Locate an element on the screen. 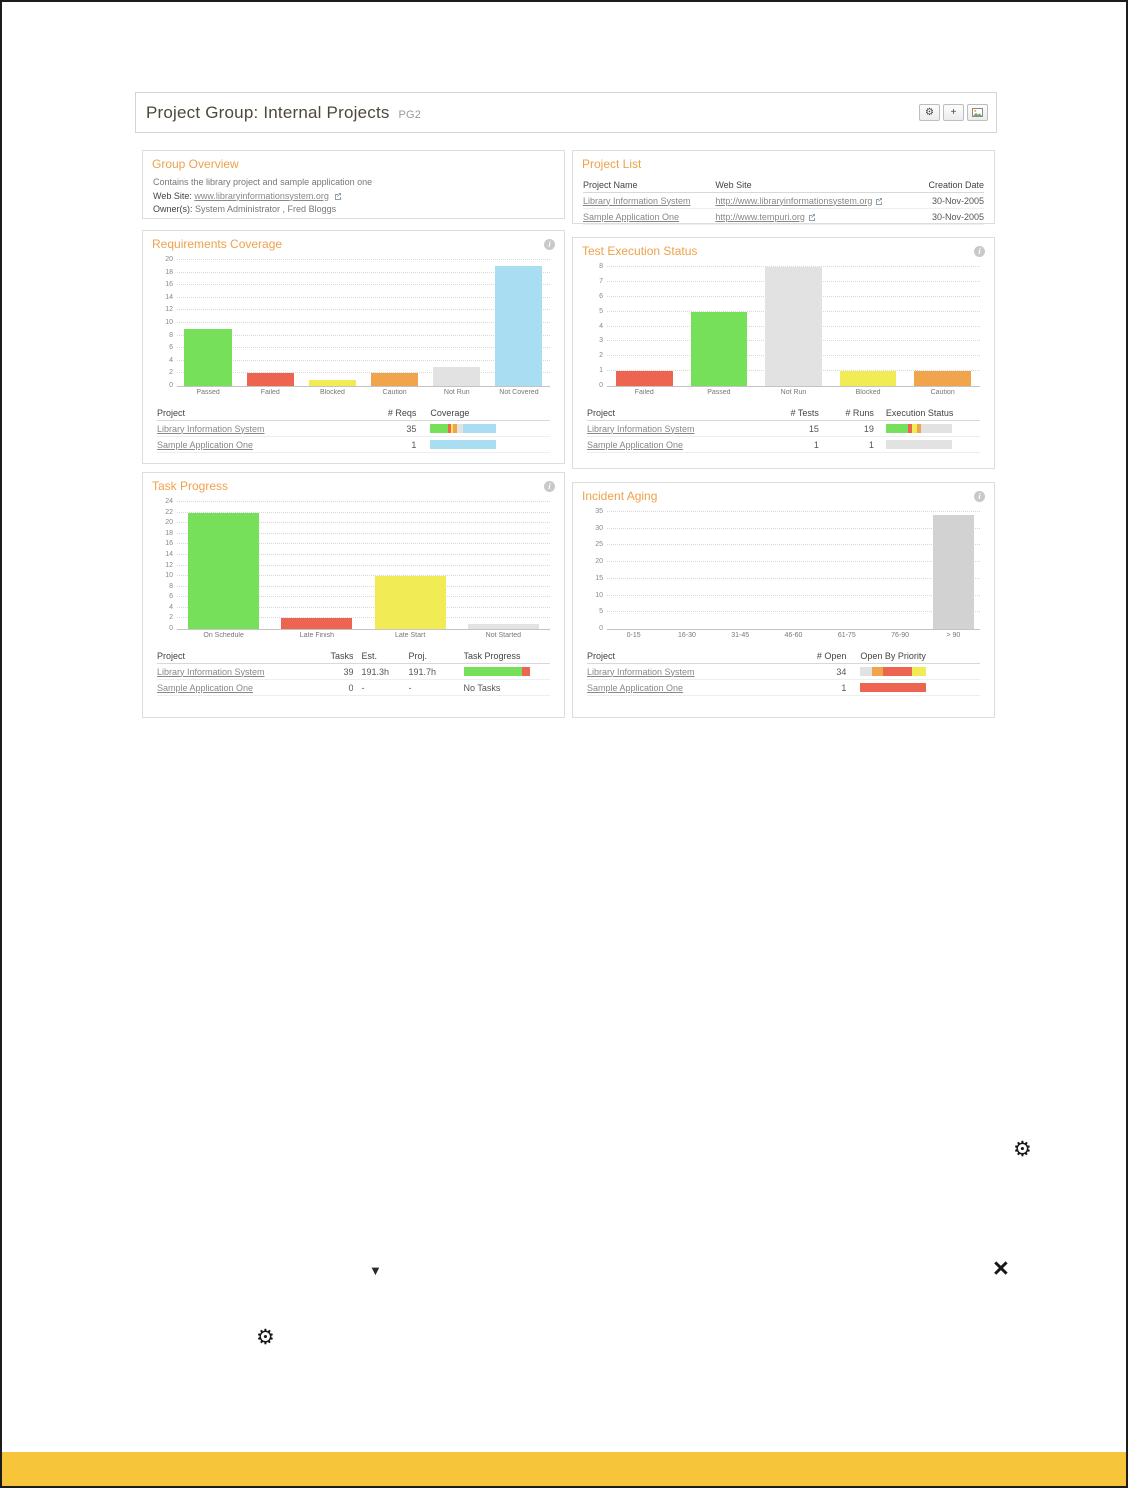 Image resolution: width=1128 pixels, height=1488 pixels. widget-title-row: Task Progress i is located at coordinates (353, 484).